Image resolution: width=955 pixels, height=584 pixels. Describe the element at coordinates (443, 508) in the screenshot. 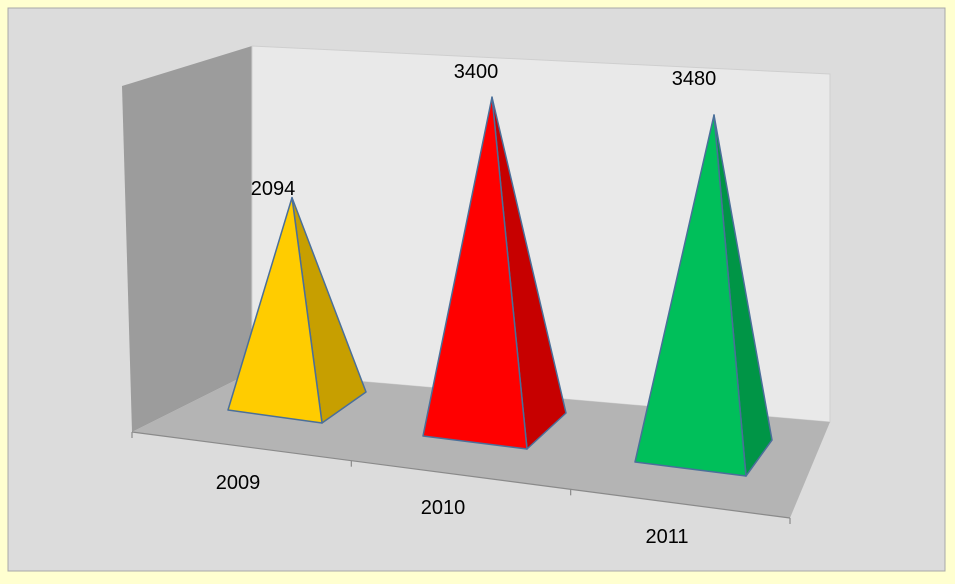

I see `category-label-2010: 2010` at that location.